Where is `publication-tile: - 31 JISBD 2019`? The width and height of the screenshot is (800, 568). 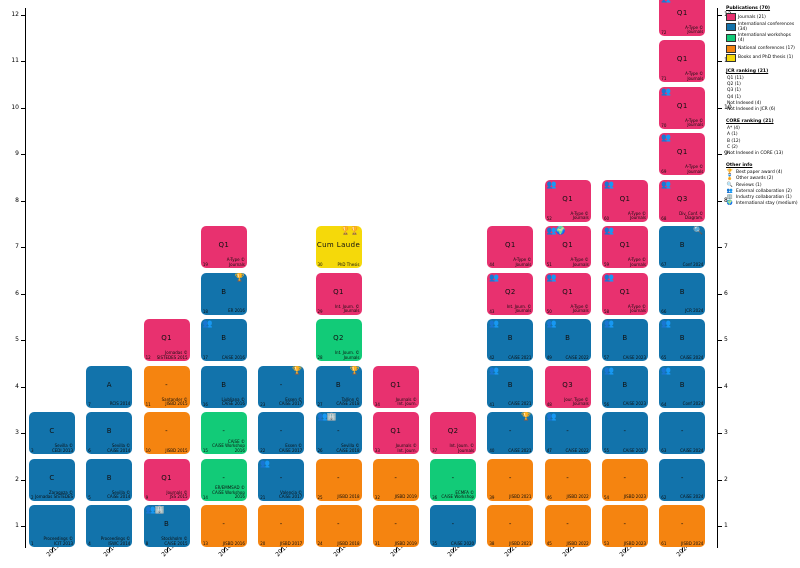
publication-tile: - 31 JISBD 2019 is located at coordinates (395, 526).